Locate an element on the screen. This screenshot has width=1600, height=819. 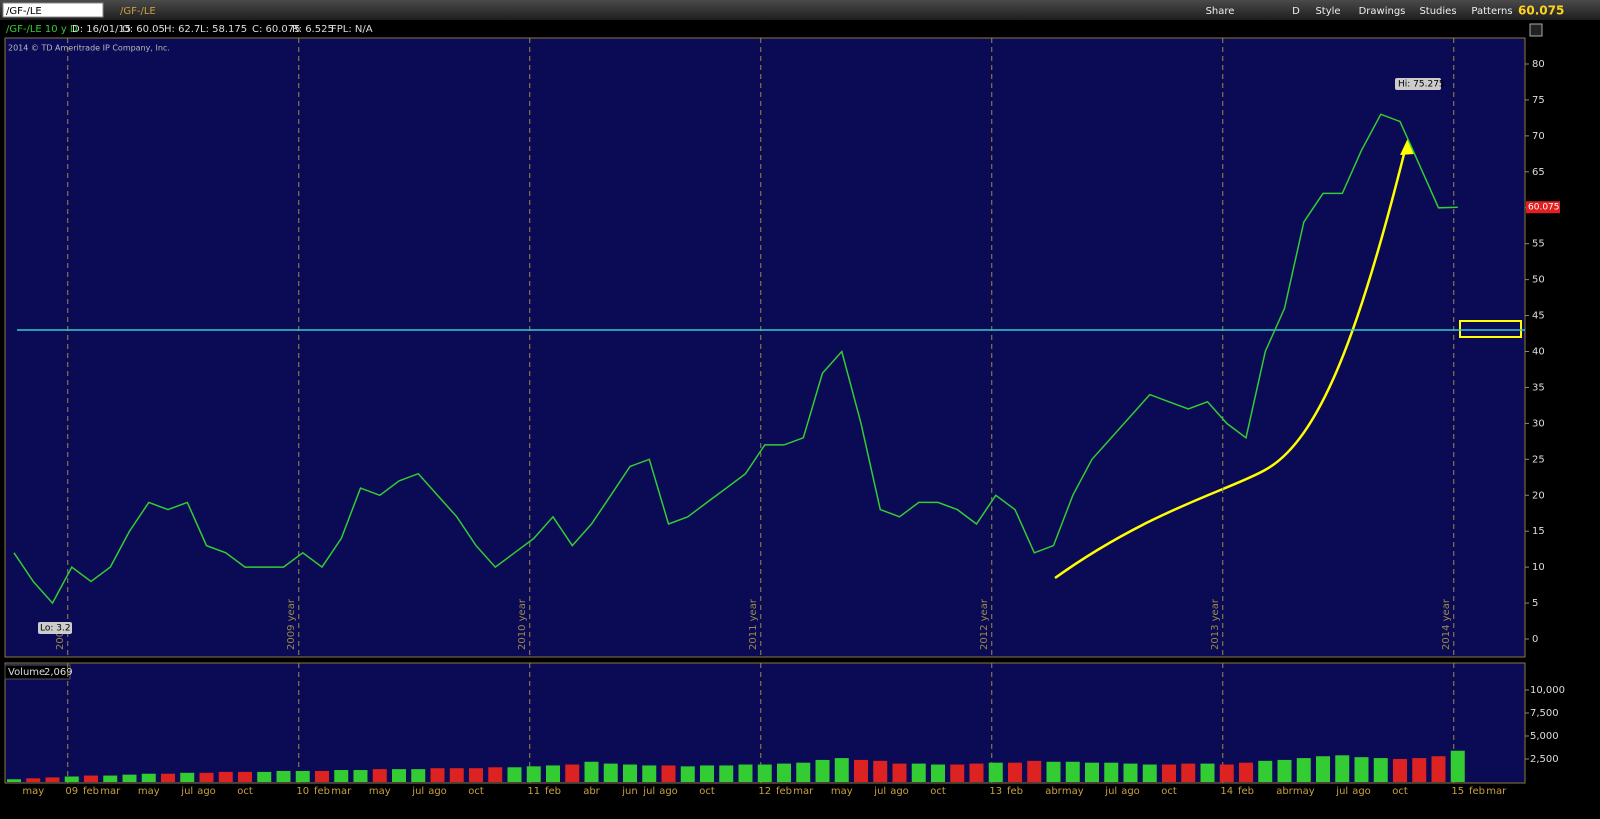
drawing-box is located at coordinates (1490, 329).